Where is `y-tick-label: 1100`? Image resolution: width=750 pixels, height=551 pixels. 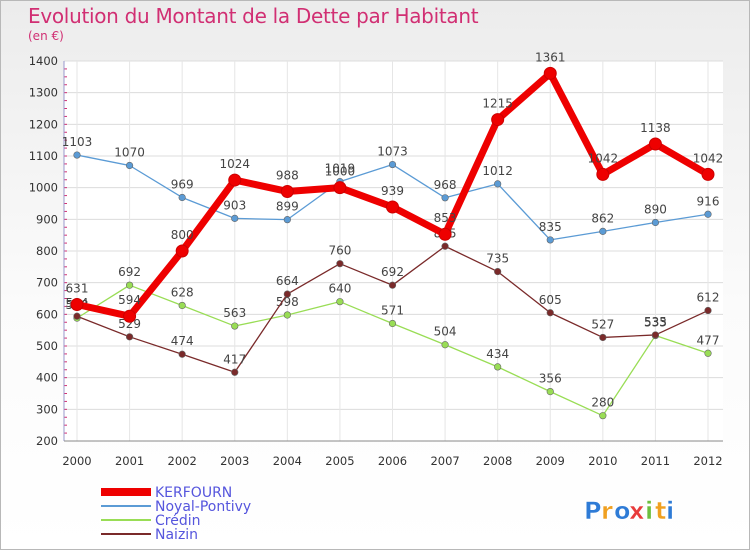
y-tick-label: 1100 is located at coordinates (43, 156).